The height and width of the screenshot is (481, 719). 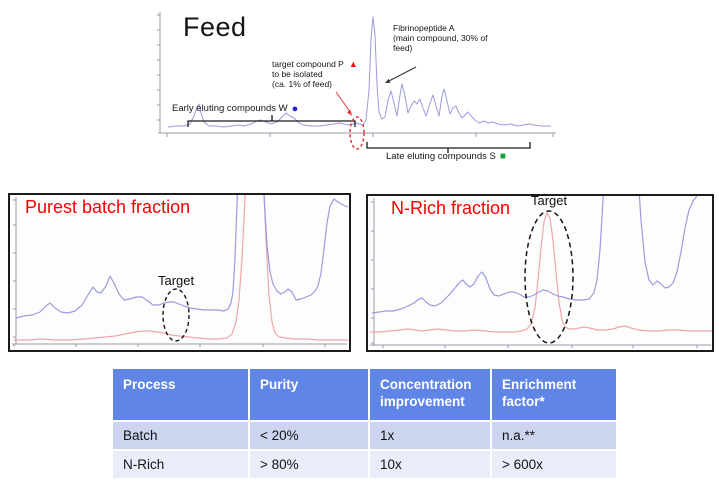 What do you see at coordinates (401, 74) in the screenshot?
I see `main-peak-annotation-arrow` at bounding box center [401, 74].